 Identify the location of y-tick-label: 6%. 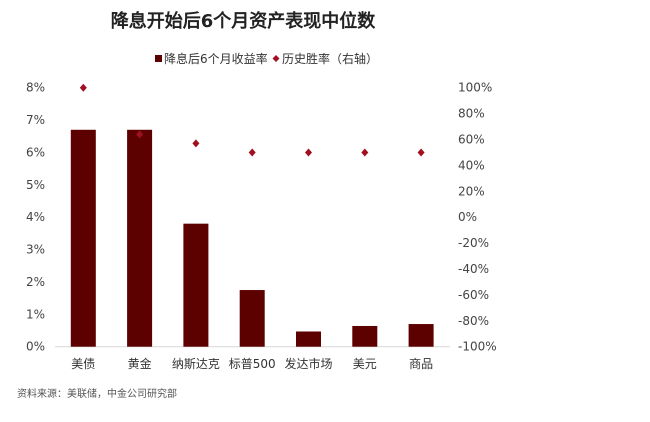
(35, 152).